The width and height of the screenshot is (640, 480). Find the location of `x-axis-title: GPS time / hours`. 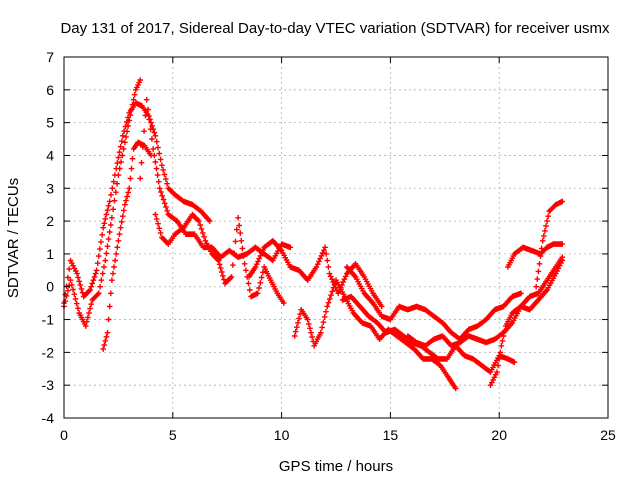

x-axis-title: GPS time / hours is located at coordinates (336, 466).